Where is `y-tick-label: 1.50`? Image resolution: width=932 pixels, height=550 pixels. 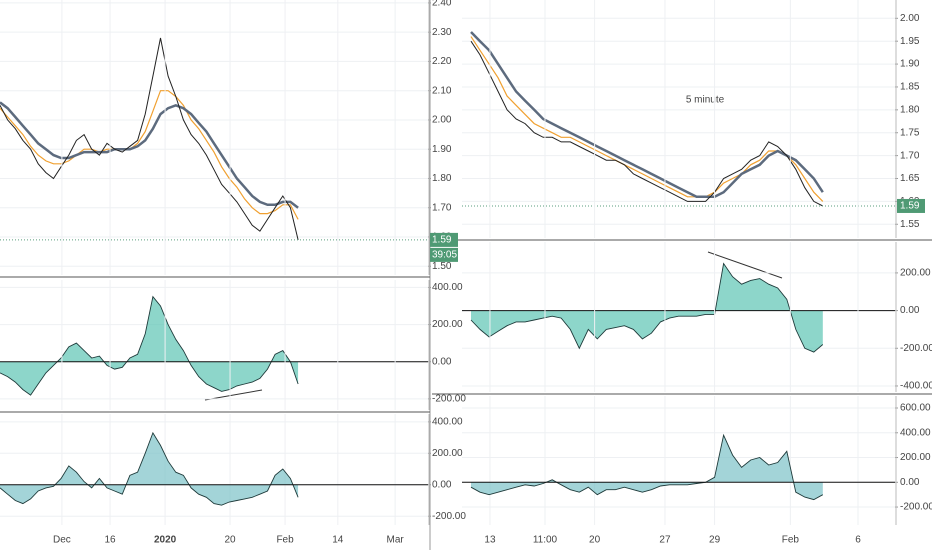 y-tick-label: 1.50 is located at coordinates (442, 266).